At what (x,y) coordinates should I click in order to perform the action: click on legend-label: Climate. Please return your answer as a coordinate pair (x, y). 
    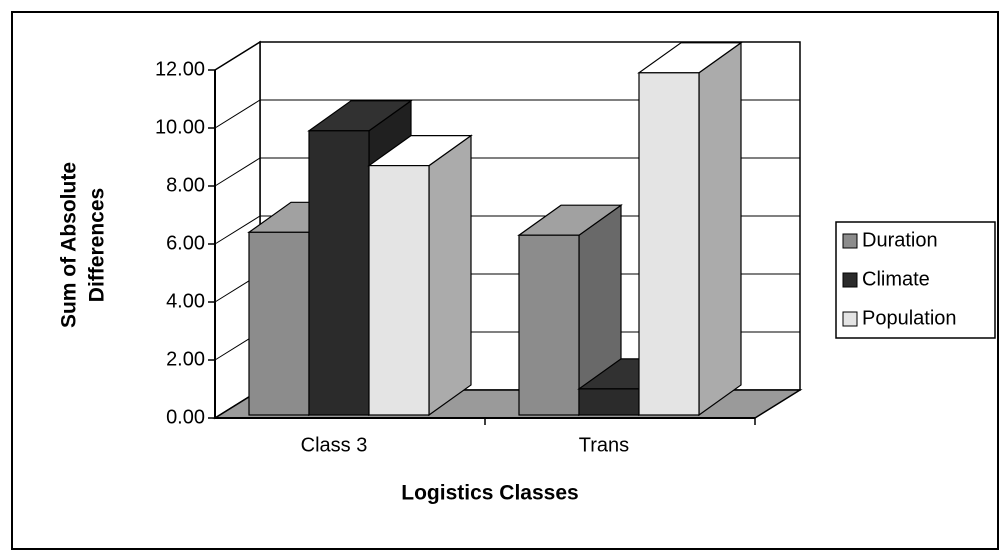
    Looking at the image, I should click on (896, 279).